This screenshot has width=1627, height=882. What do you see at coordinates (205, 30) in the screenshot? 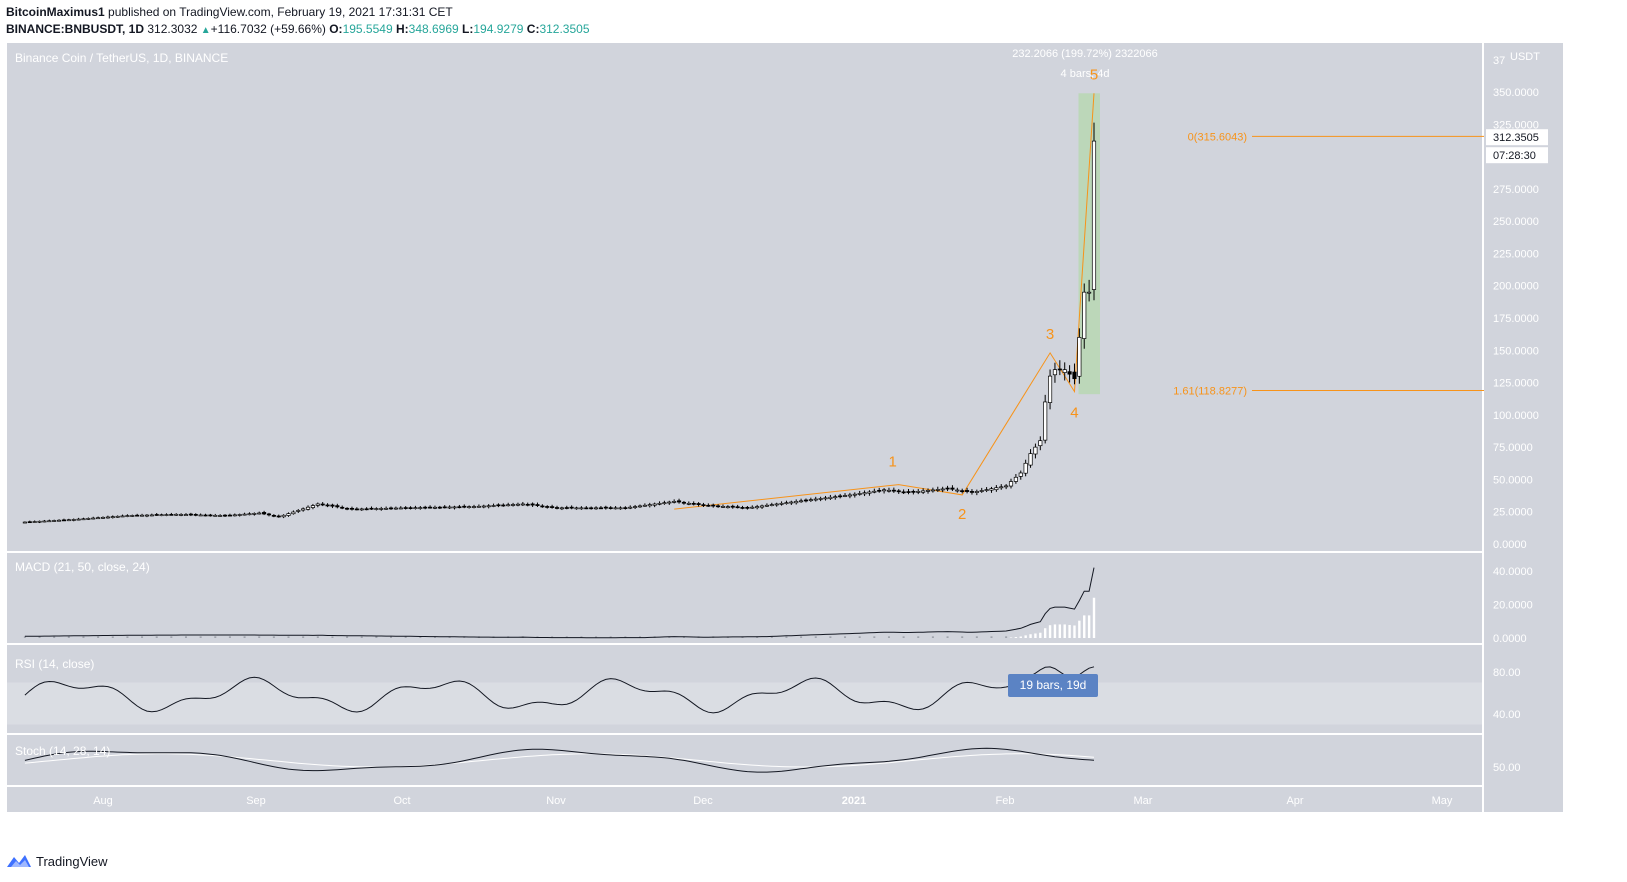
I see `up-arrow-icon: ▲` at bounding box center [205, 30].